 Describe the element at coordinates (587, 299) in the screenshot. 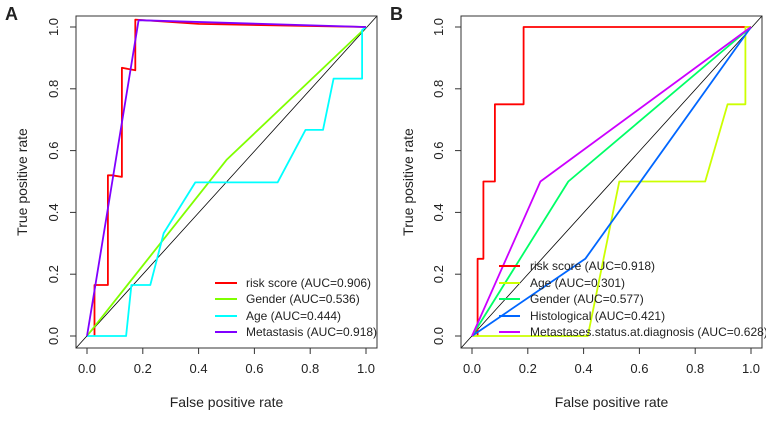

I see `legend-entry: Gender (AUC=0.577)` at that location.